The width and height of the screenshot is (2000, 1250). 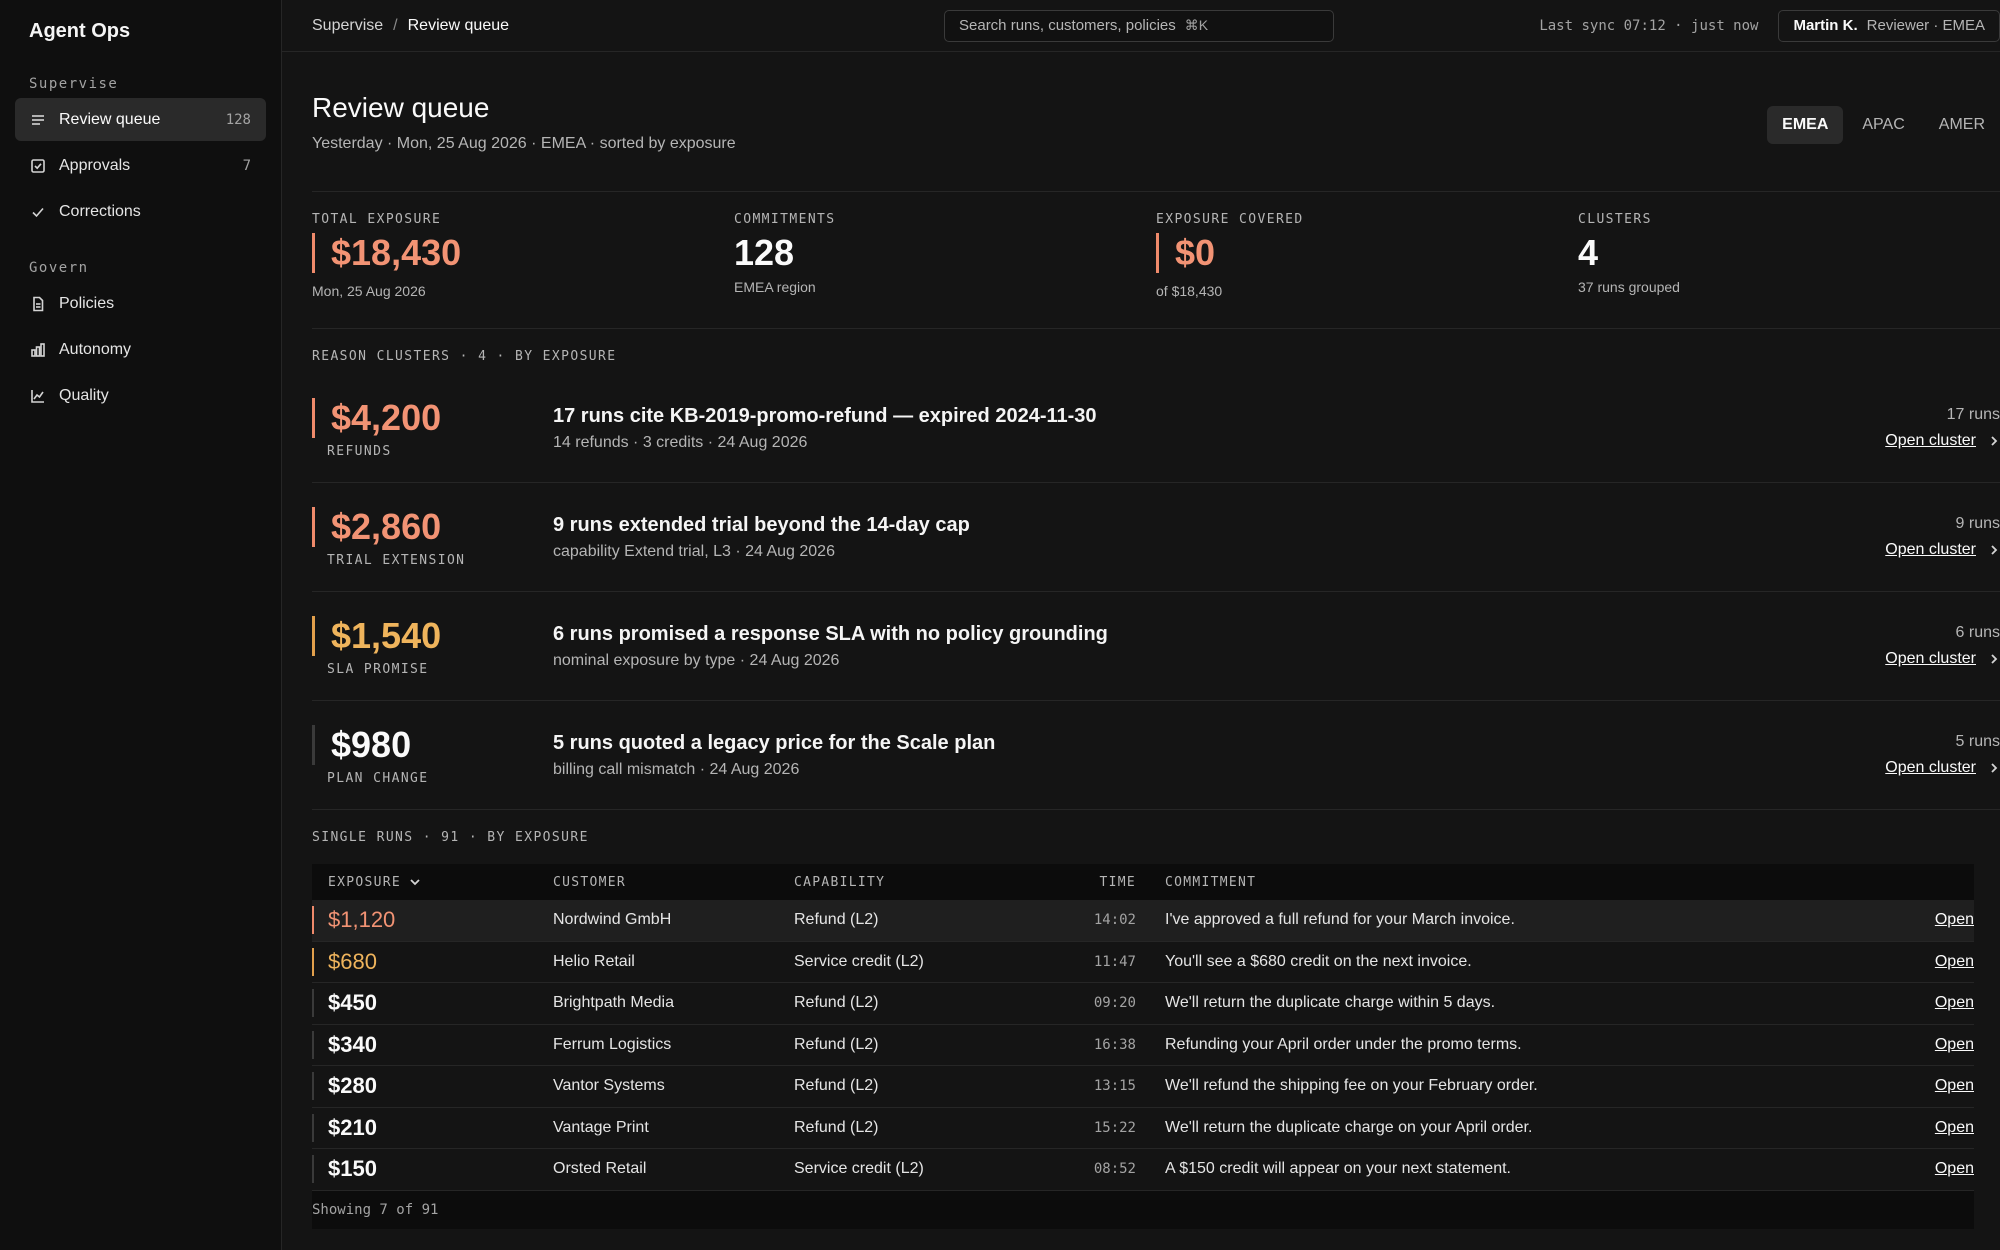 What do you see at coordinates (344, 1003) in the screenshot?
I see `row-exposure: $450` at bounding box center [344, 1003].